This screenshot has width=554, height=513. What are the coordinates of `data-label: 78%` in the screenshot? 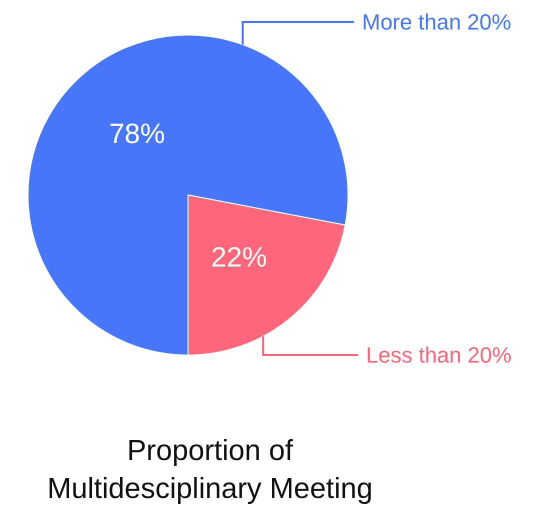 It's located at (137, 134).